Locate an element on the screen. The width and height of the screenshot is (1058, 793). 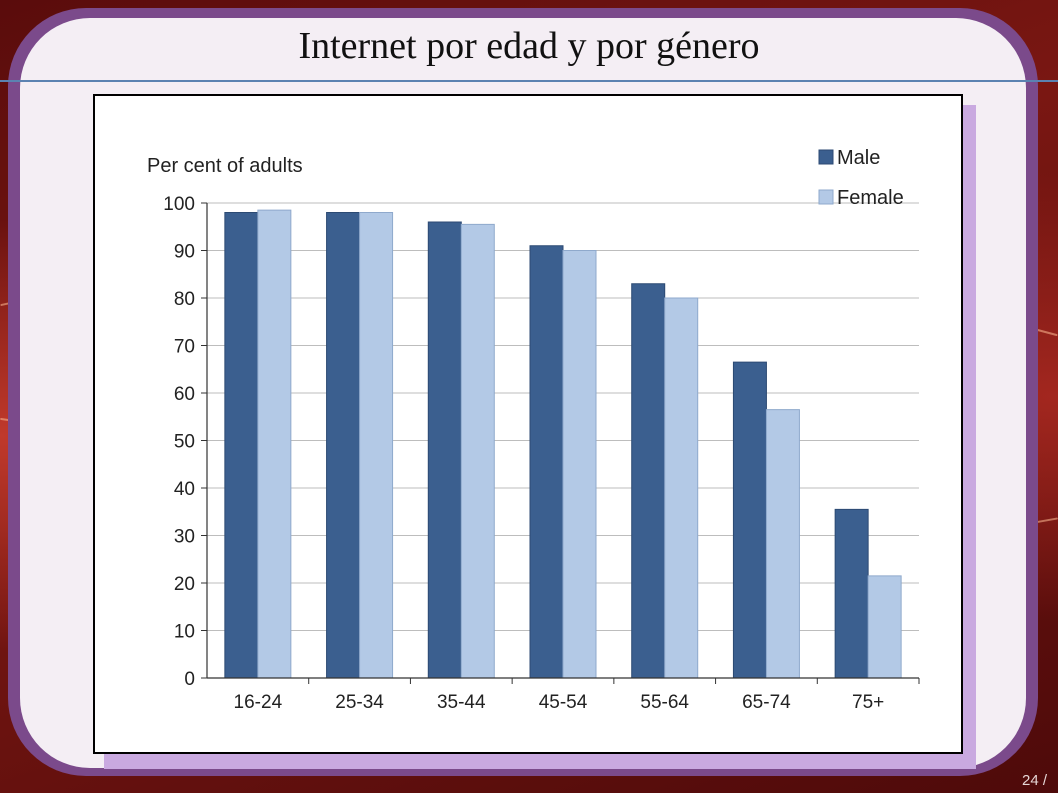
y-tick-label: 20 is located at coordinates (184, 584).